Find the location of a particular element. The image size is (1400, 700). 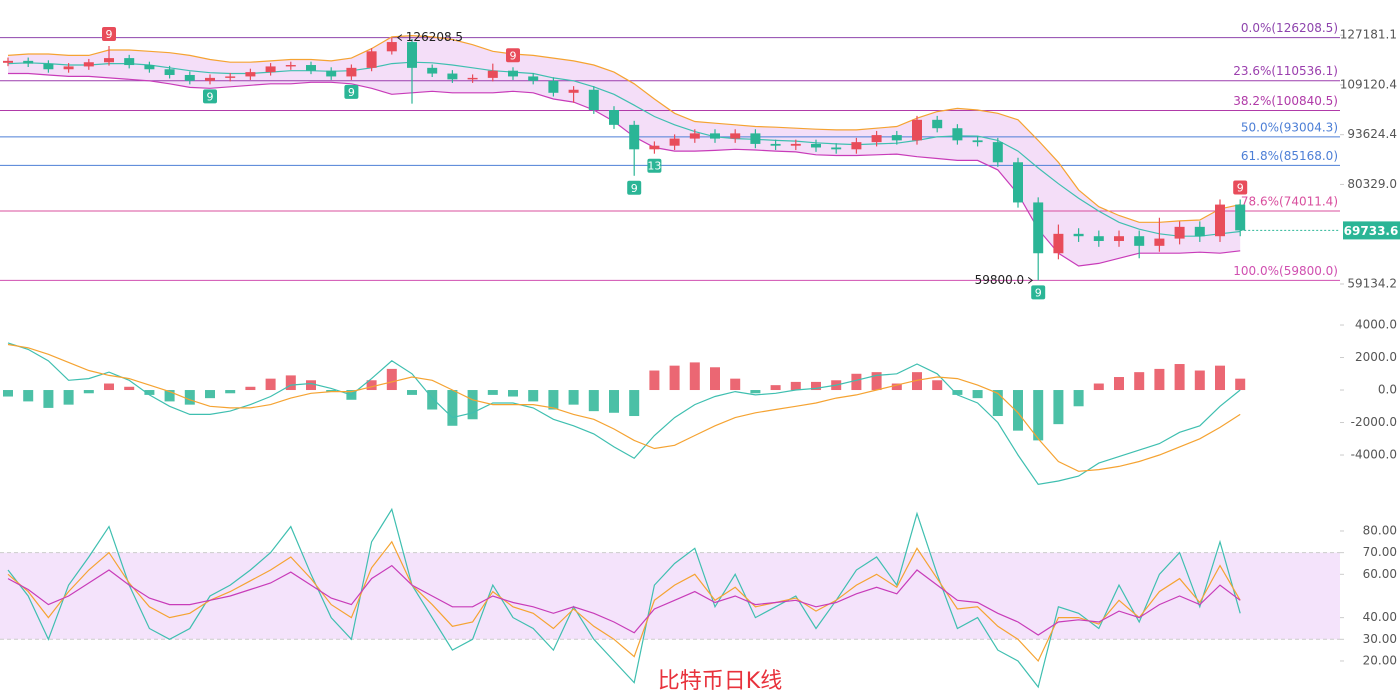

y-tick-label: 0.0 is located at coordinates (1387, 390).